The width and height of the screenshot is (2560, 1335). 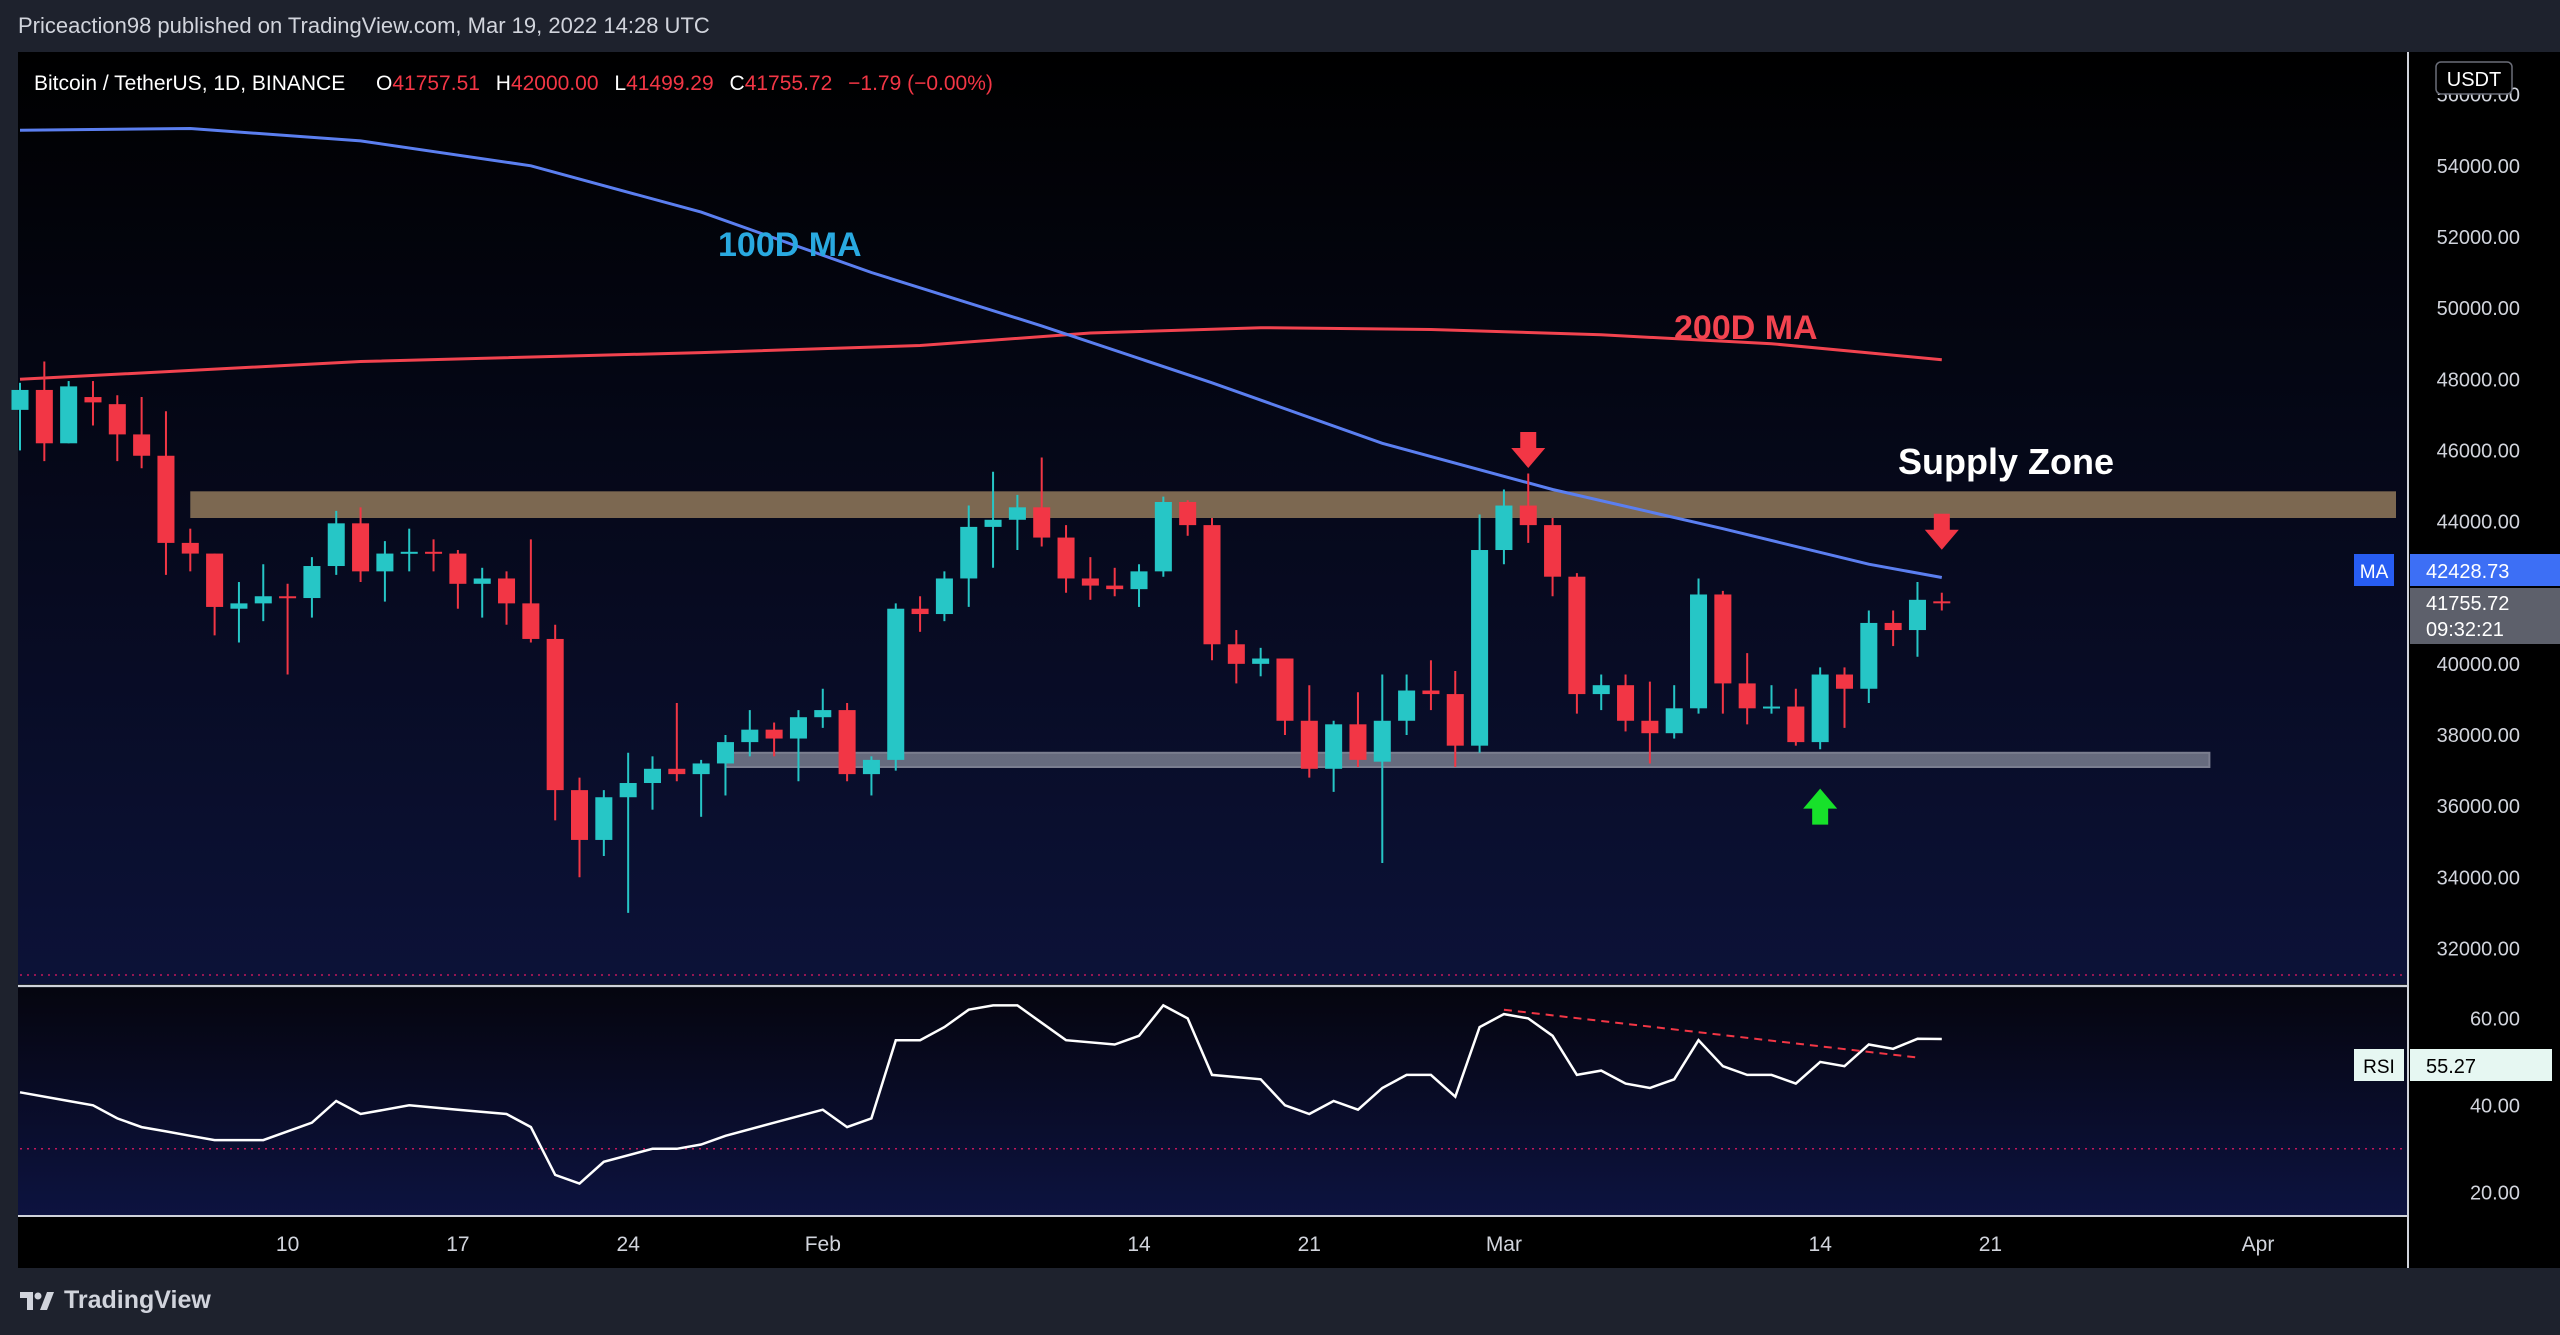 What do you see at coordinates (980, 1094) in the screenshot?
I see `rsi-line` at bounding box center [980, 1094].